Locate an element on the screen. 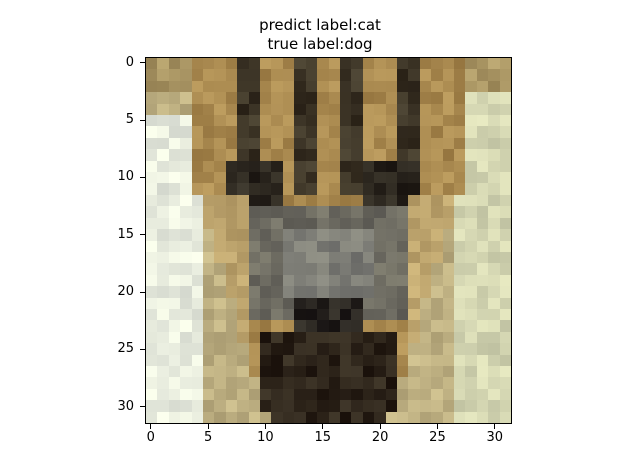 This screenshot has width=640, height=476. x-tick-label: 30 is located at coordinates (495, 437).